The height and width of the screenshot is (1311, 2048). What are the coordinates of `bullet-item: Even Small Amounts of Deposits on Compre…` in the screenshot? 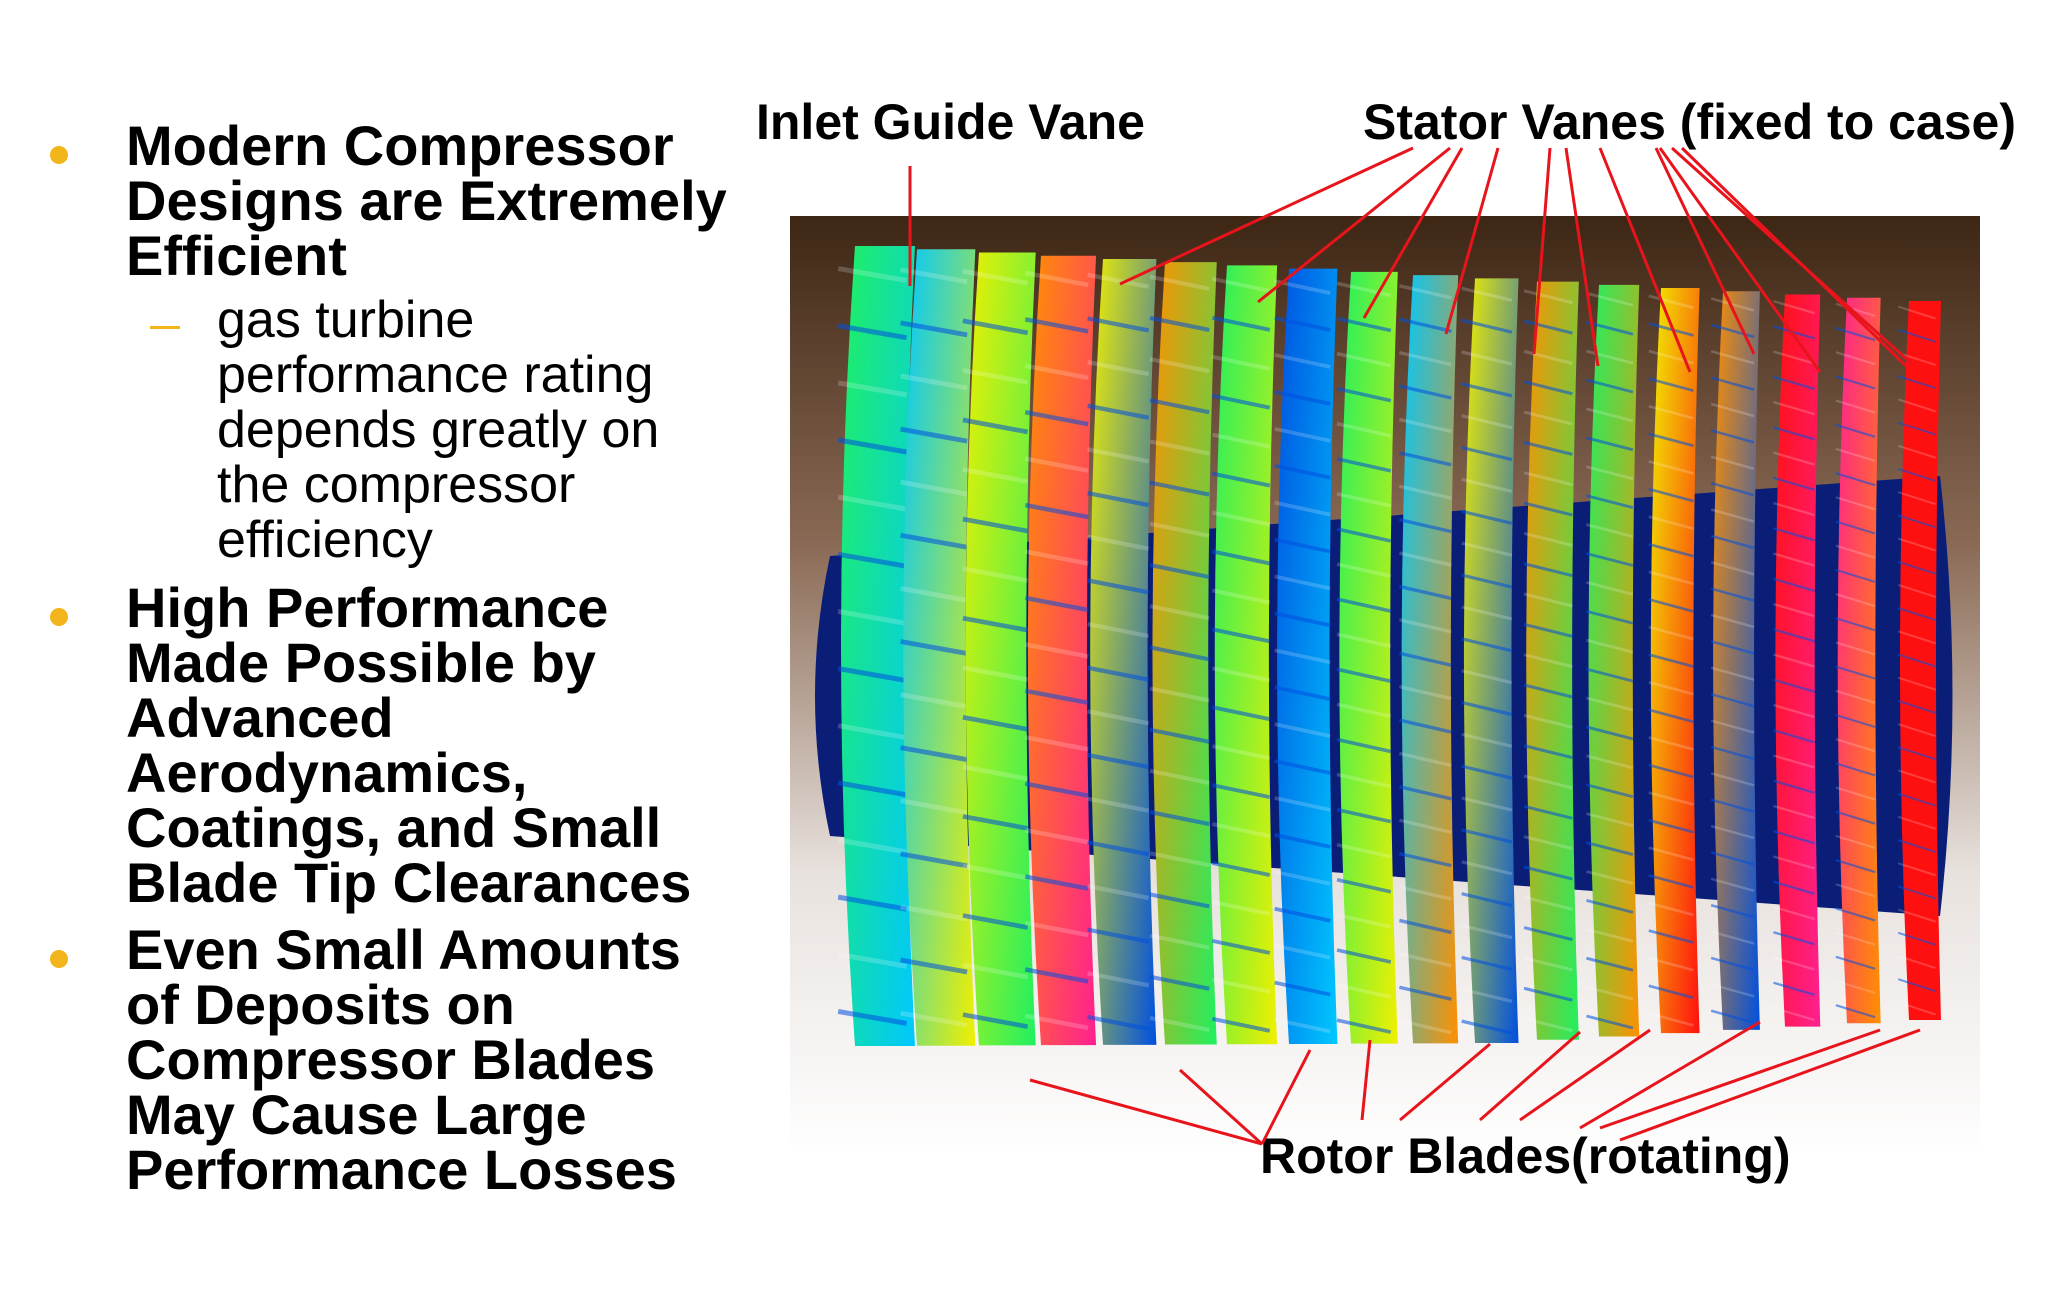 It's located at (390, 1060).